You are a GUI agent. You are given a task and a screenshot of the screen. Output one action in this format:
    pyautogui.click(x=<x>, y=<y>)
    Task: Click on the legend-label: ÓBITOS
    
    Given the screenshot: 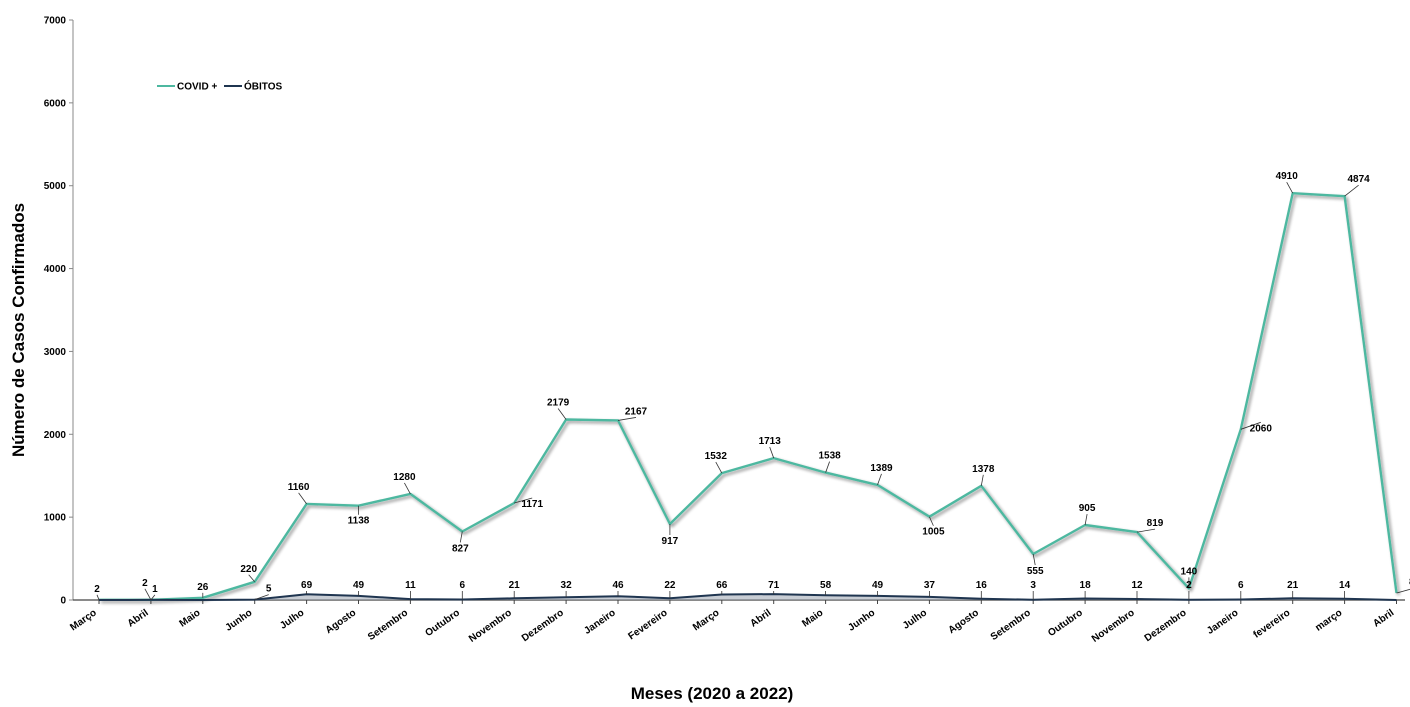 What is the action you would take?
    pyautogui.click(x=263, y=86)
    